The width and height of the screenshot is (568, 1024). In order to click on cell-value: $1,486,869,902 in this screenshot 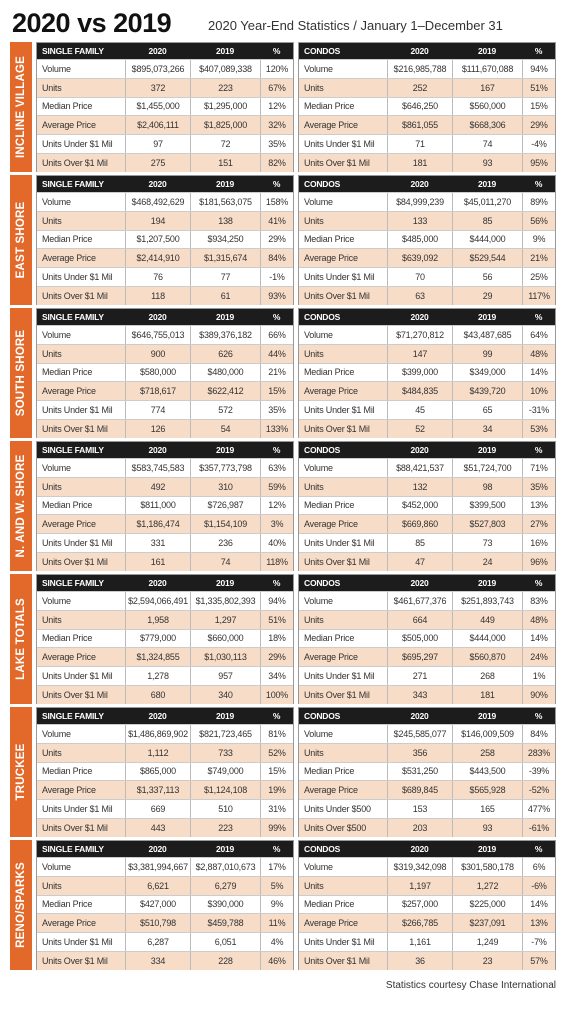, I will do `click(158, 733)`.